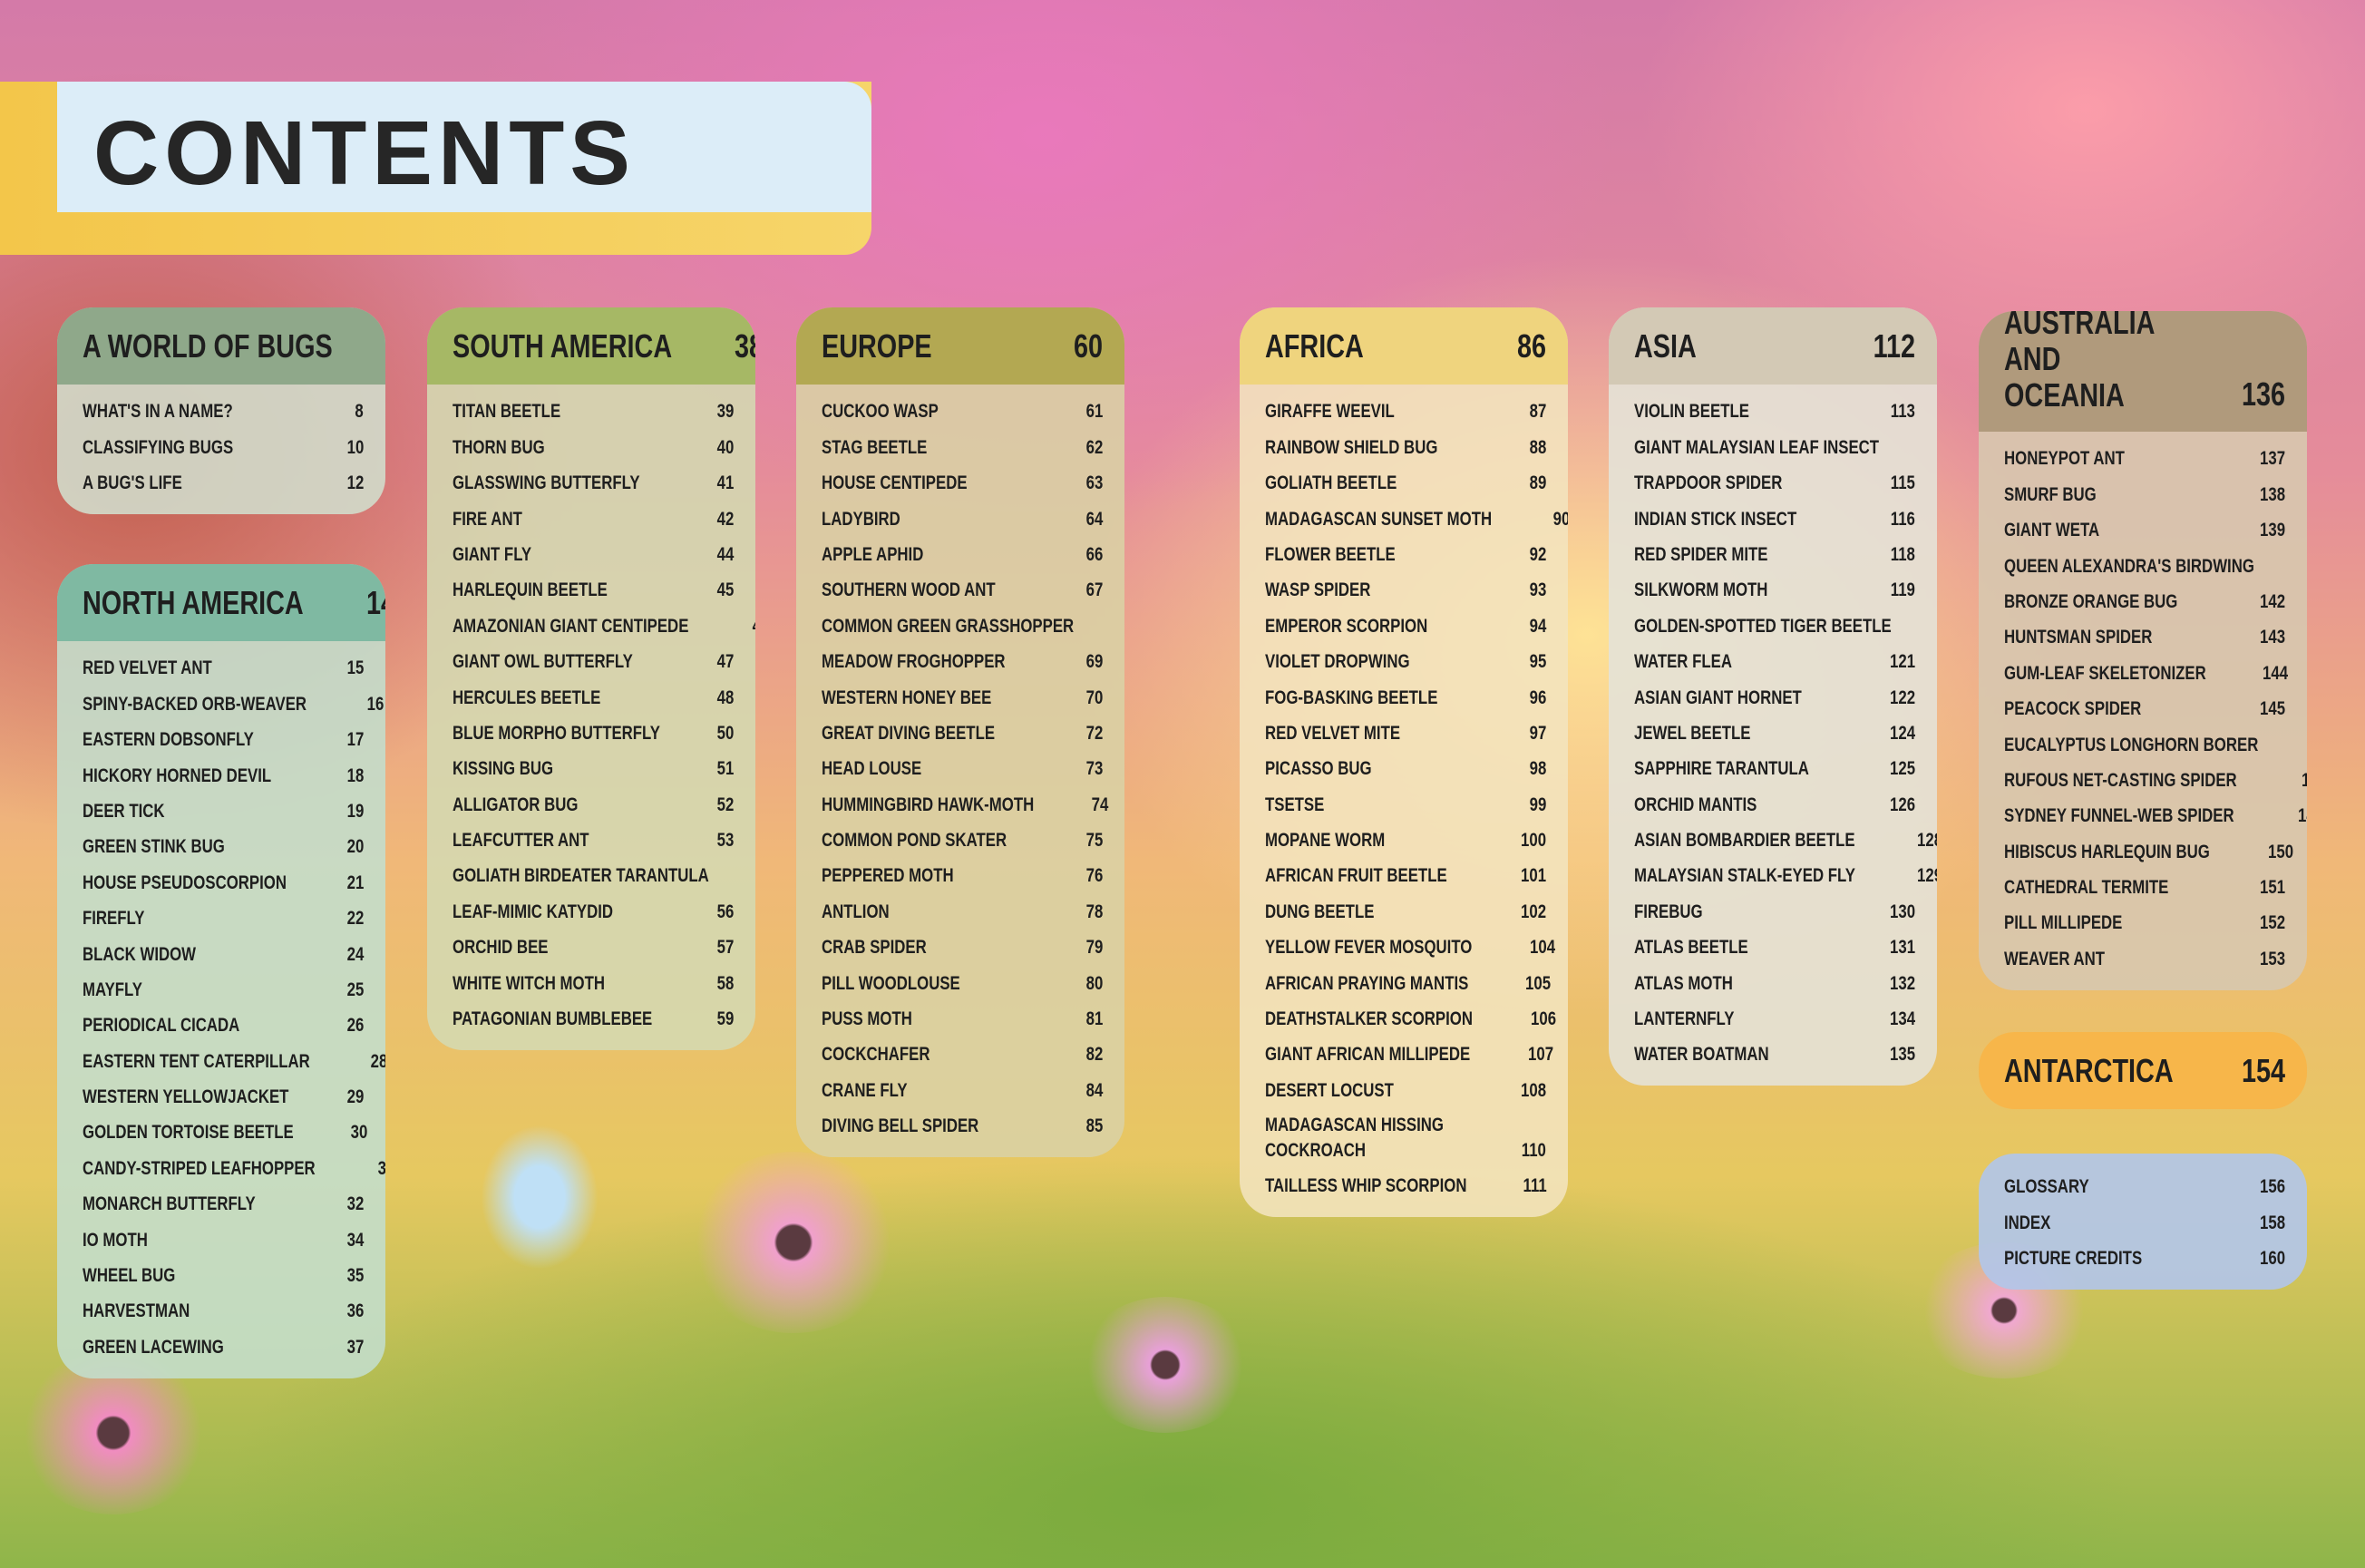 The width and height of the screenshot is (2365, 1568). What do you see at coordinates (1773, 346) in the screenshot?
I see `section-header: ASIA 112` at bounding box center [1773, 346].